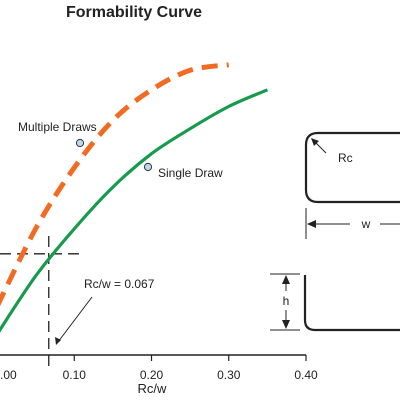 This screenshot has width=400, height=400. What do you see at coordinates (153, 388) in the screenshot?
I see `x-axis-label: Rc/w` at bounding box center [153, 388].